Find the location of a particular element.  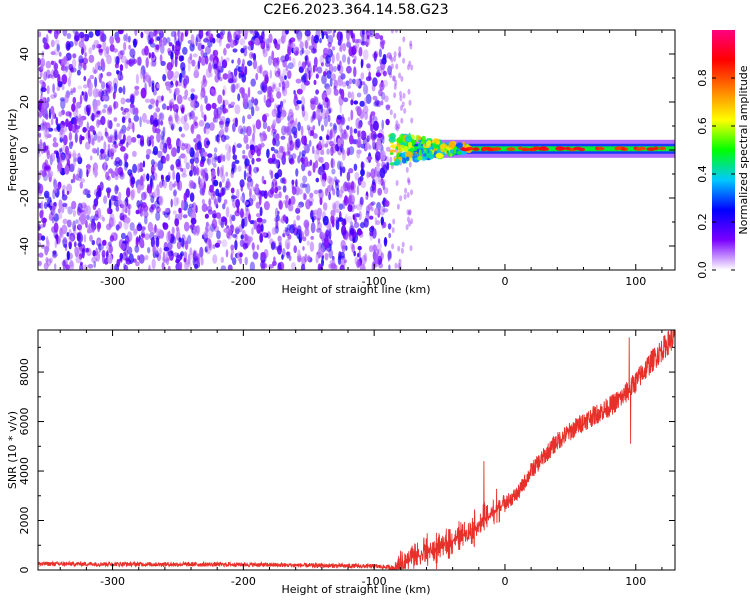

y-tick-label: -40 is located at coordinates (24, 246).